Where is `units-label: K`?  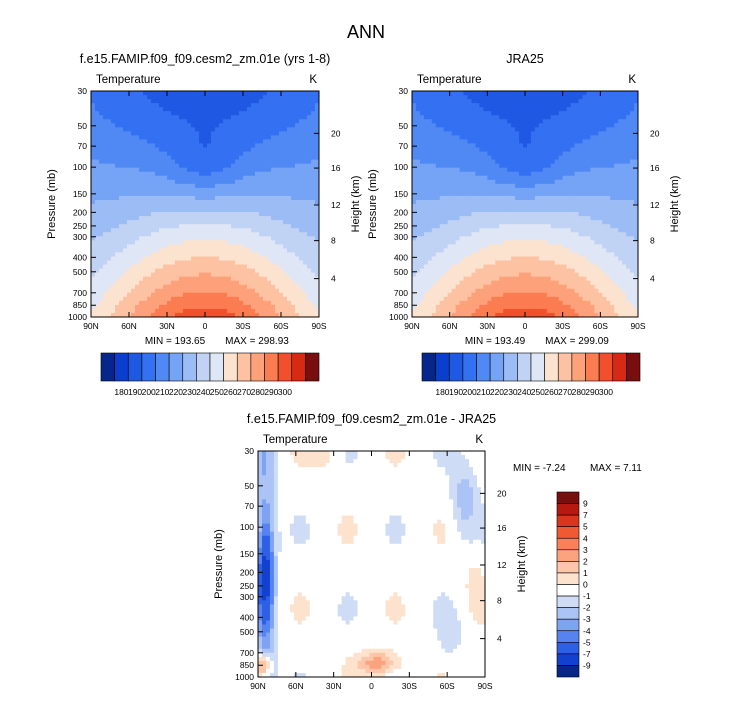 units-label: K is located at coordinates (313, 80).